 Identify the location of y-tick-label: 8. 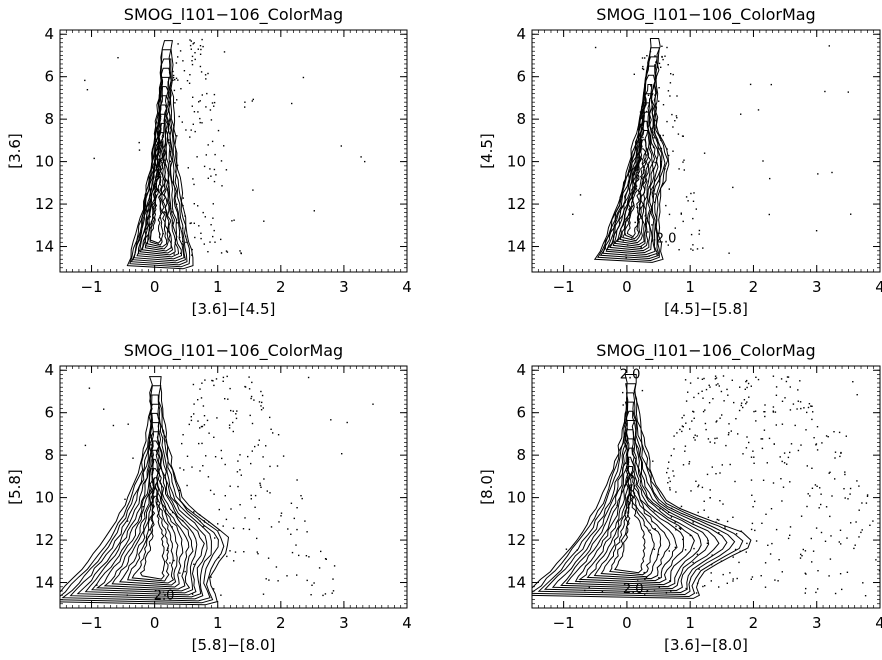
(49, 119).